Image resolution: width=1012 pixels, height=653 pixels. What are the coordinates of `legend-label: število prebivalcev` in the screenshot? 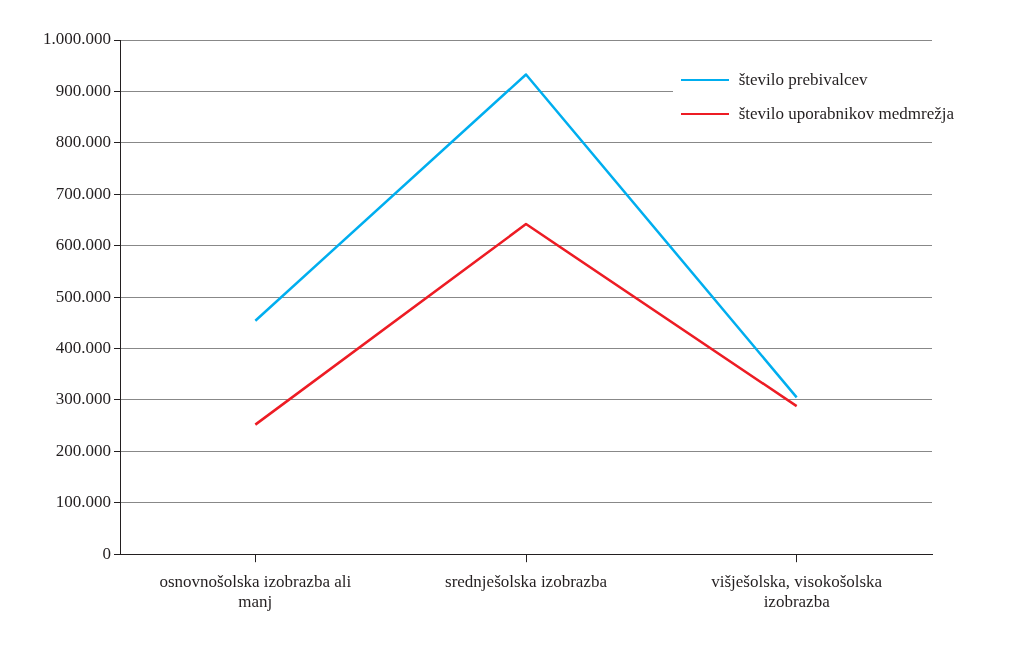 It's located at (803, 80).